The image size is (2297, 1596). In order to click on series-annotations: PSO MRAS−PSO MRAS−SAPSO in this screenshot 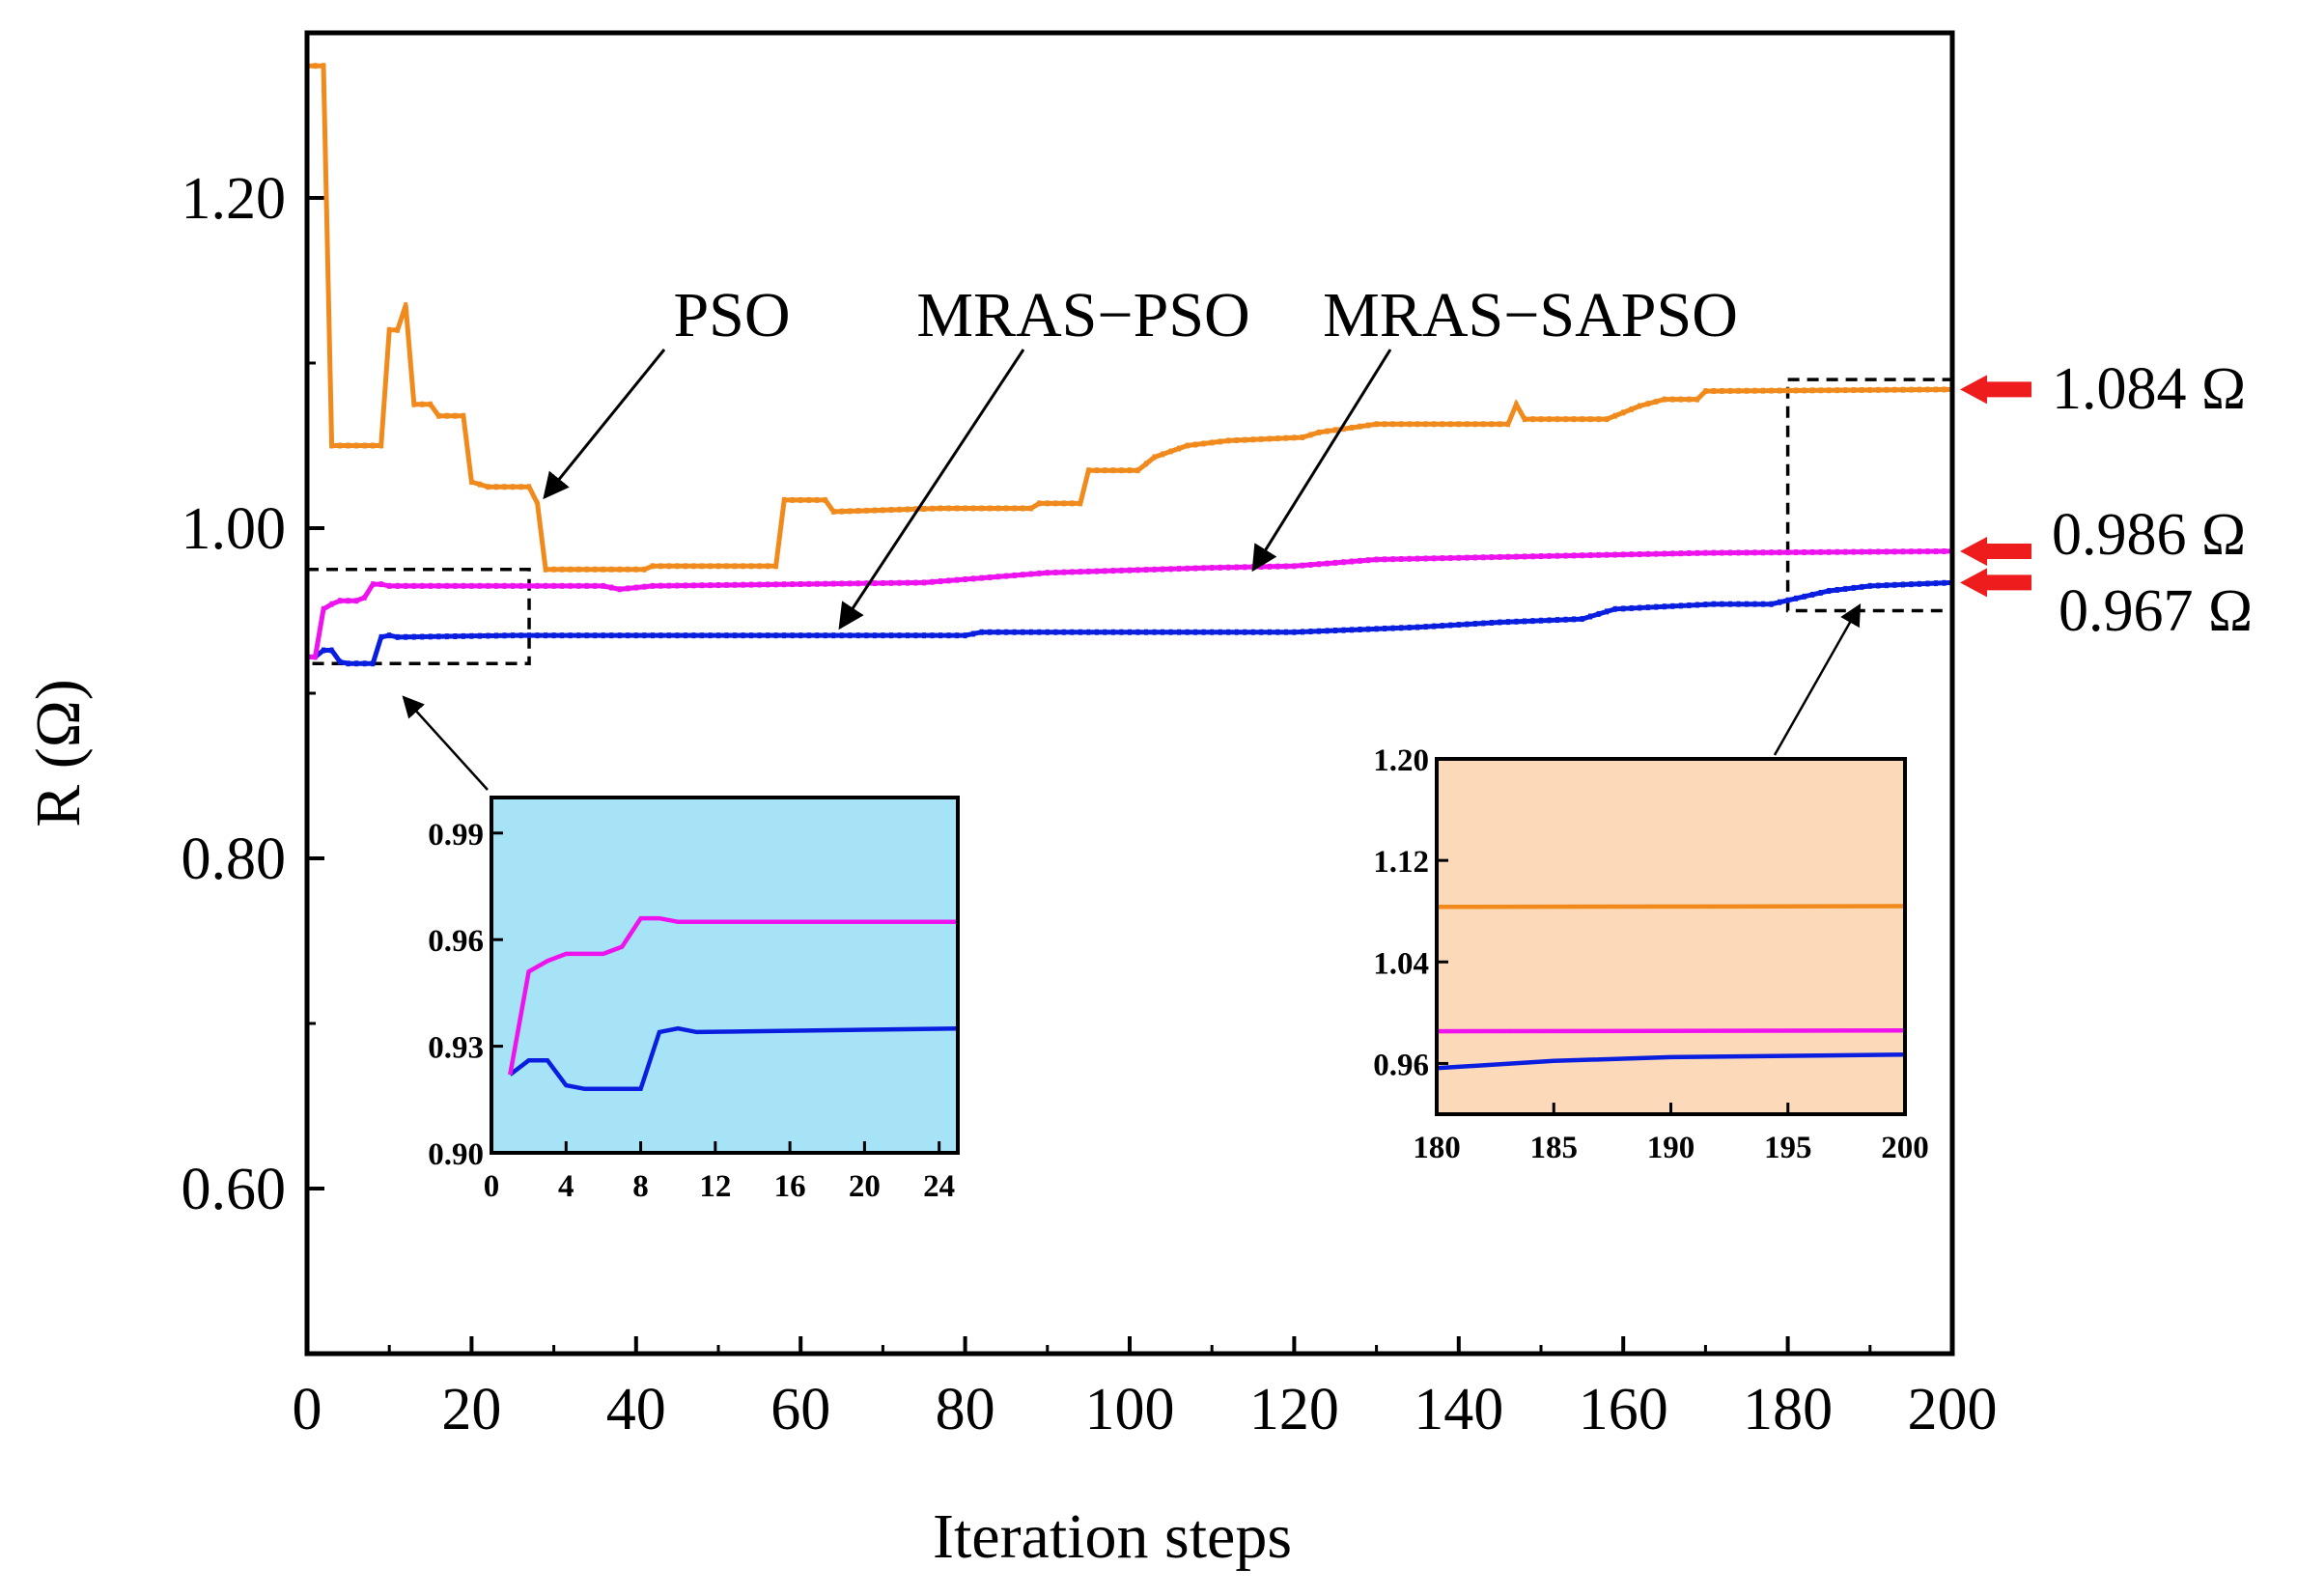, I will do `click(1140, 455)`.